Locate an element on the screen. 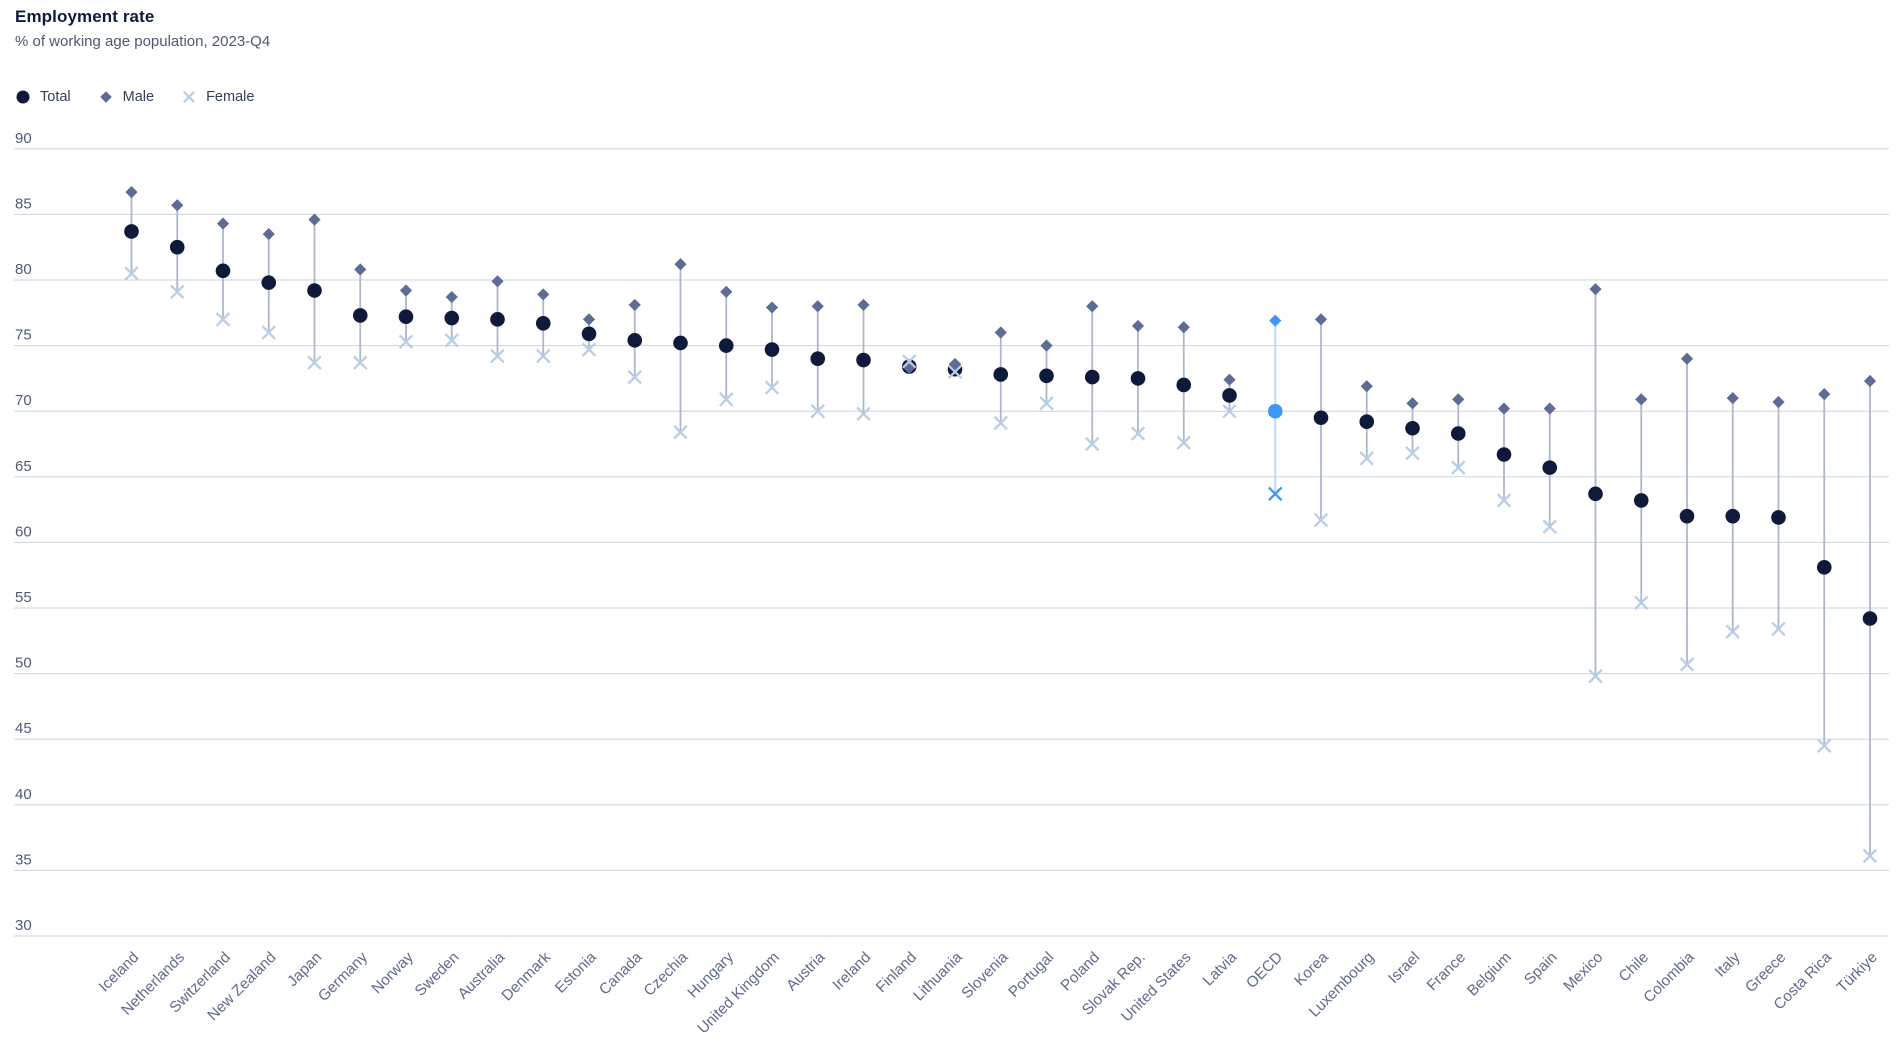  total-circle-icon is located at coordinates (23, 97).